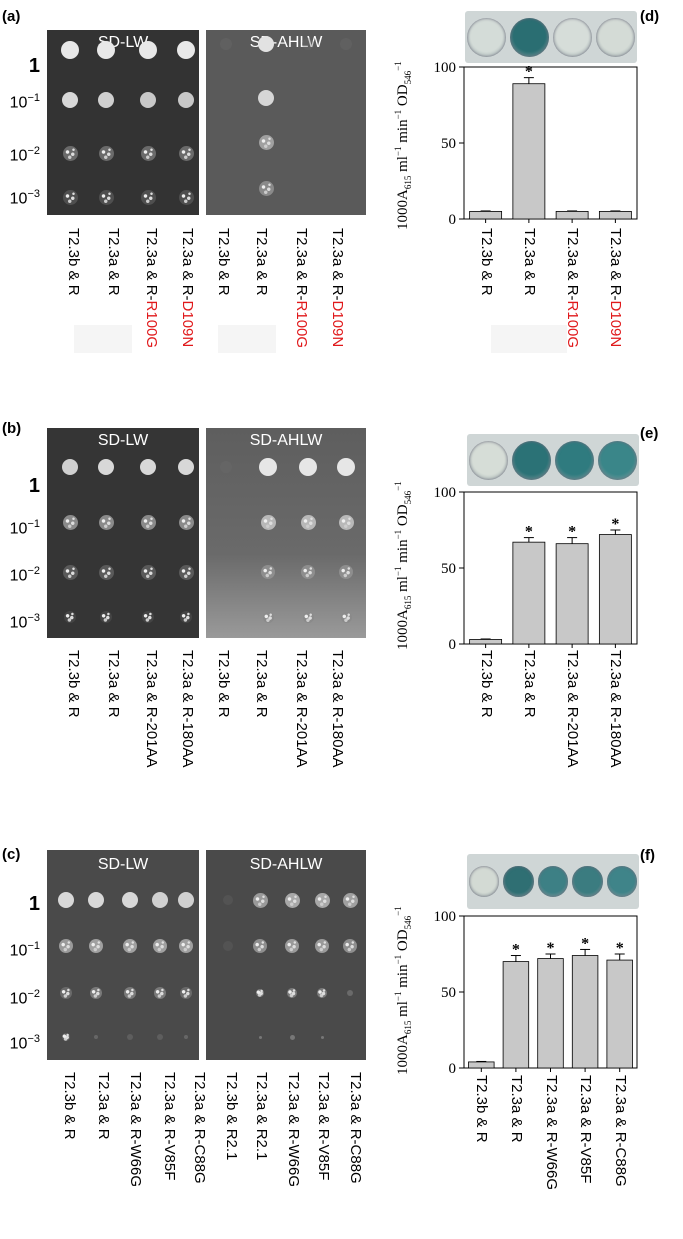  Describe the element at coordinates (11, 854) in the screenshot. I see `panel-letter-c: (c)` at that location.